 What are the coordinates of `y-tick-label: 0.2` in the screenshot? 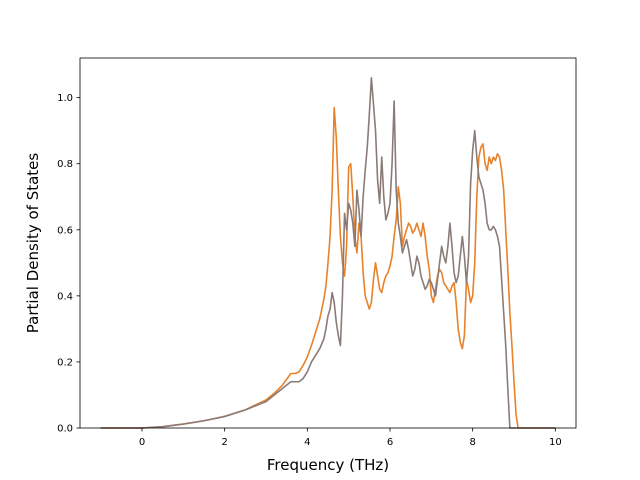 It's located at (65, 362).